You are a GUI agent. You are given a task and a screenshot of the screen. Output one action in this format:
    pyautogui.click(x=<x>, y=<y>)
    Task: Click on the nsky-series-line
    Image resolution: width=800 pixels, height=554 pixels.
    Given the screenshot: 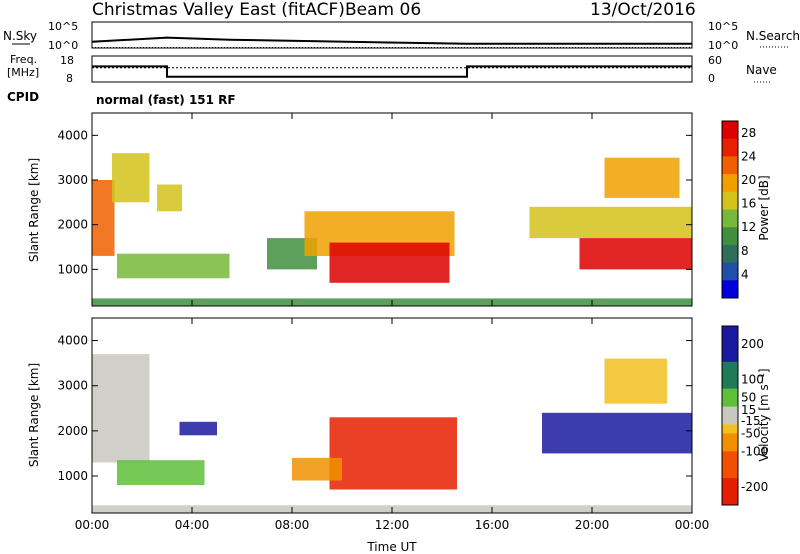 What is the action you would take?
    pyautogui.click(x=391, y=40)
    